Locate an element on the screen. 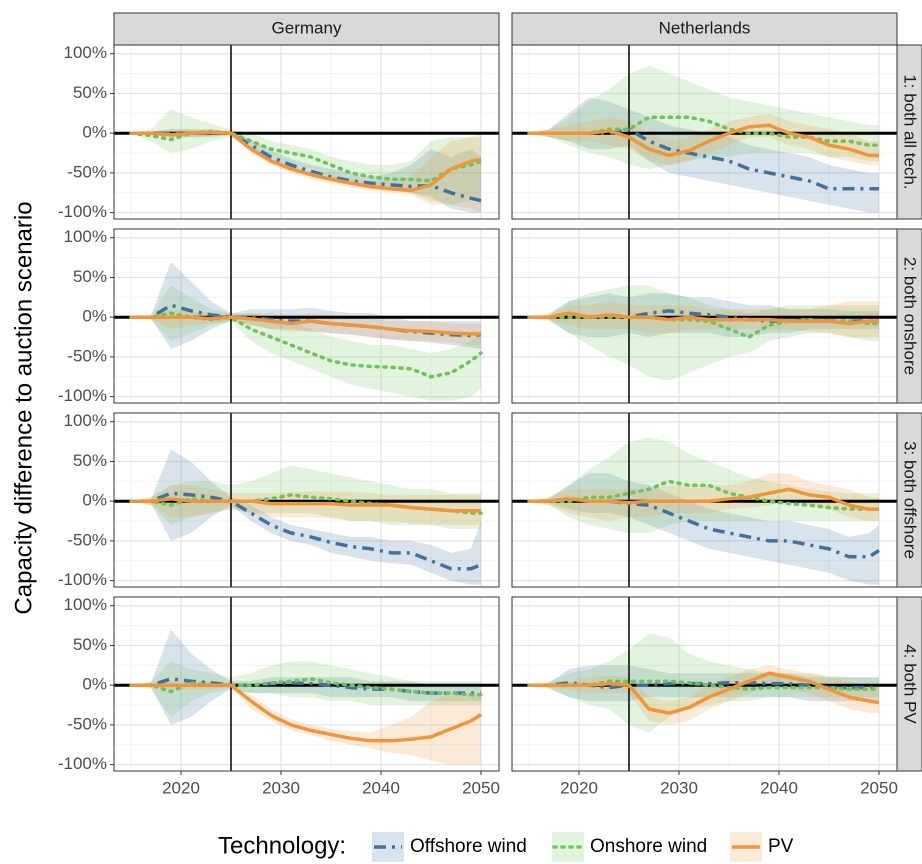 This screenshot has width=922, height=864. legend-label: PV is located at coordinates (781, 846).